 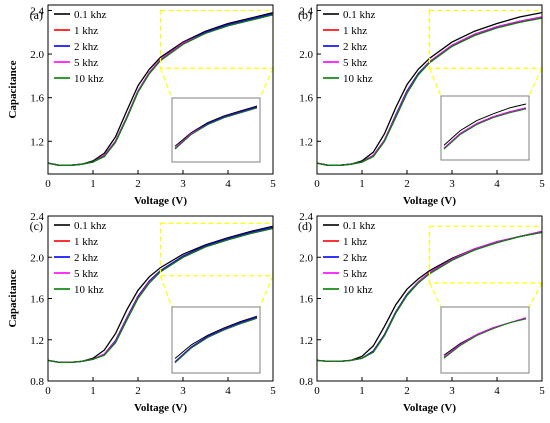 I want to click on panel-label: (d), so click(x=305, y=226).